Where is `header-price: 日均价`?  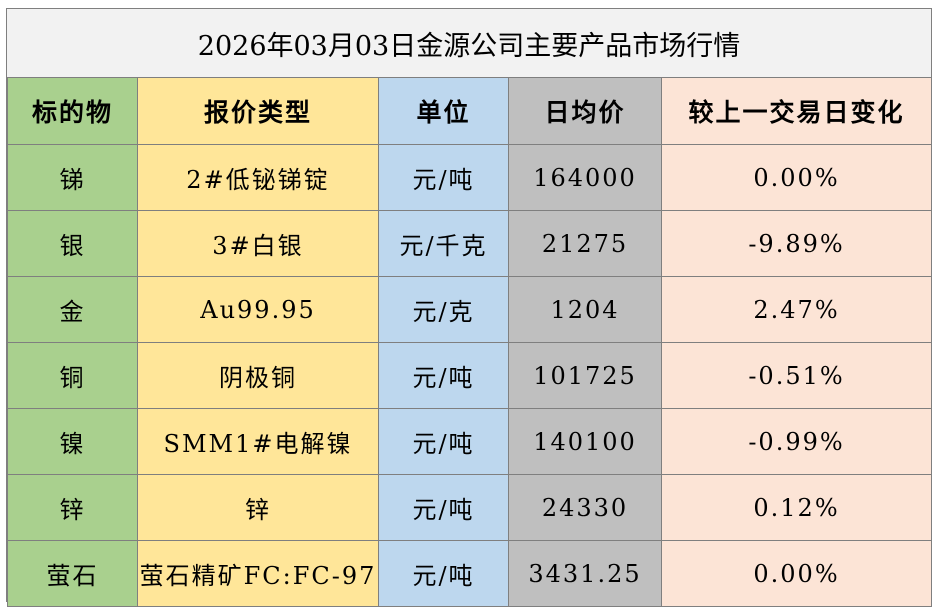 header-price: 日均价 is located at coordinates (585, 111).